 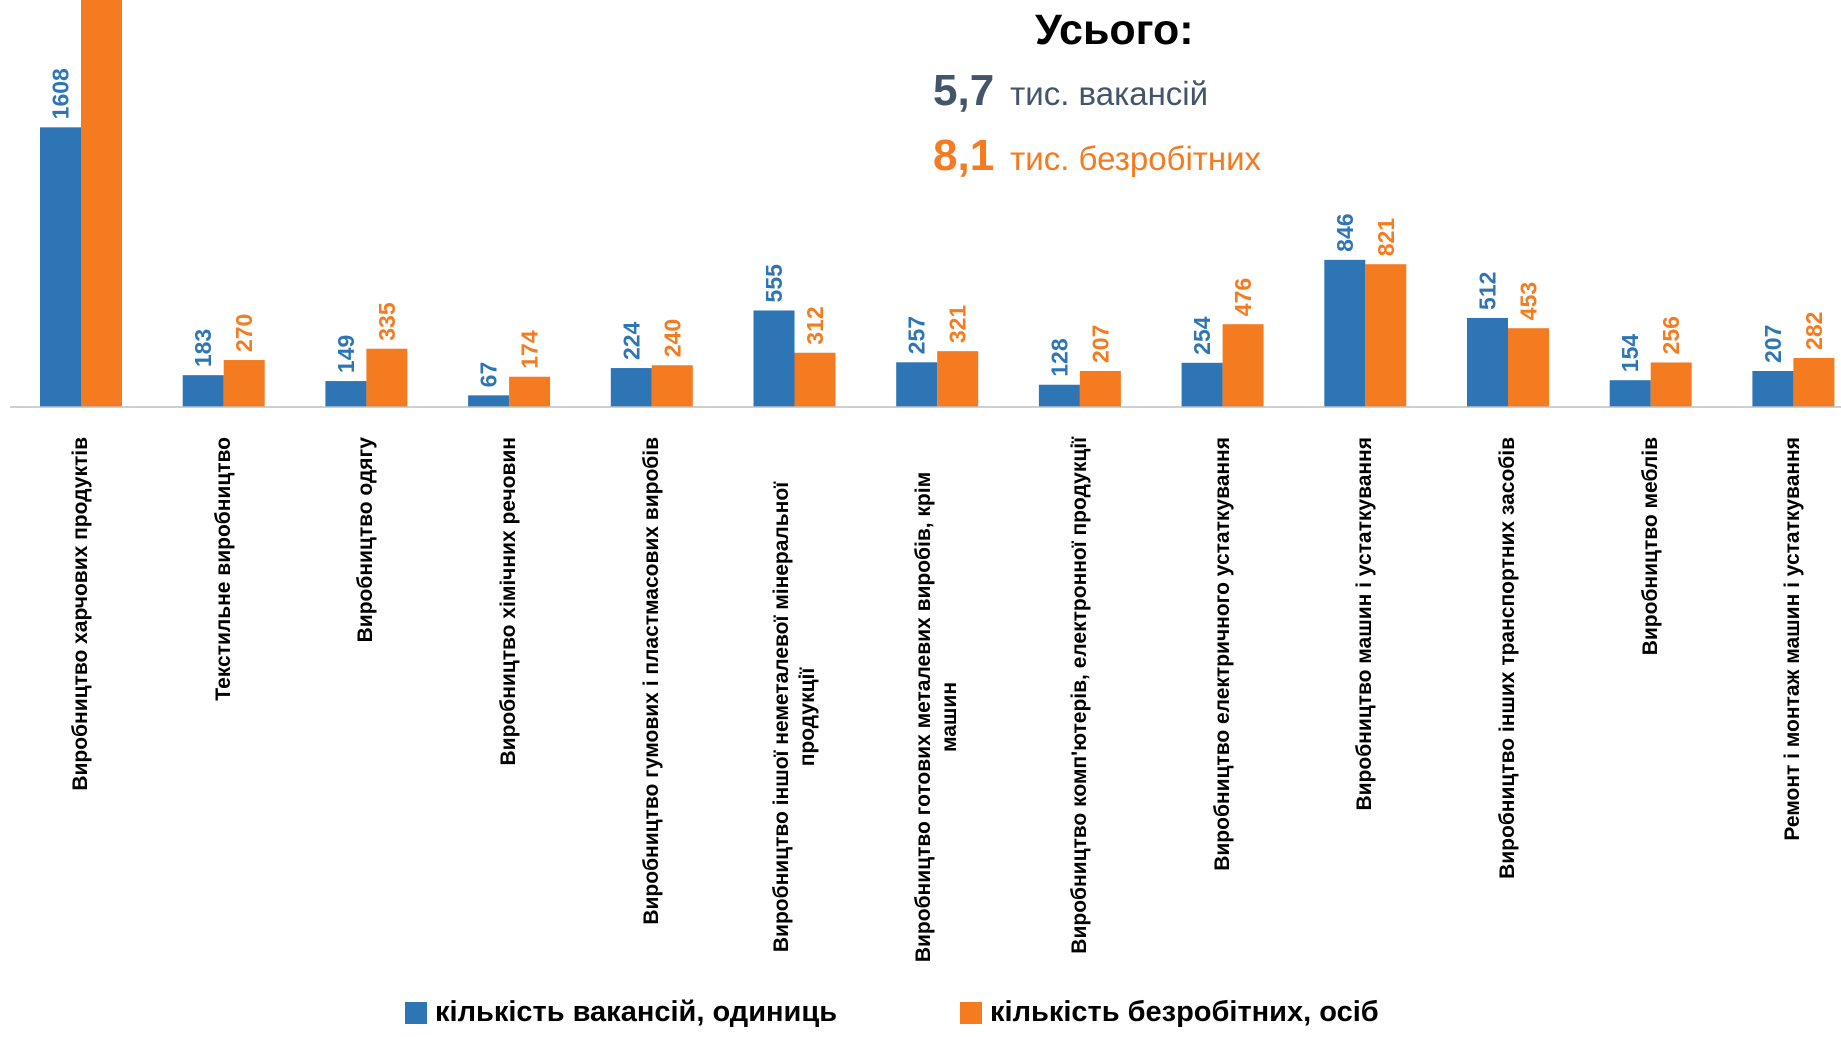 I want to click on value-label: 512, so click(x=1488, y=291).